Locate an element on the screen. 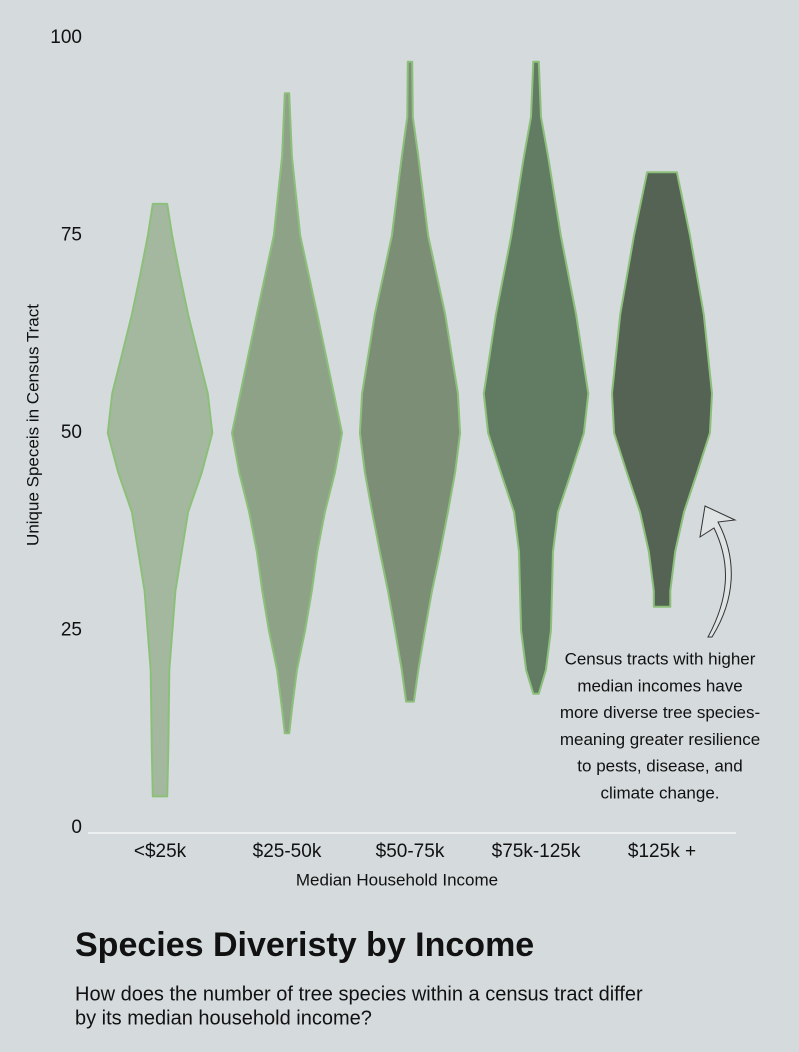 The height and width of the screenshot is (1052, 799). annotation-arrow is located at coordinates (718, 571).